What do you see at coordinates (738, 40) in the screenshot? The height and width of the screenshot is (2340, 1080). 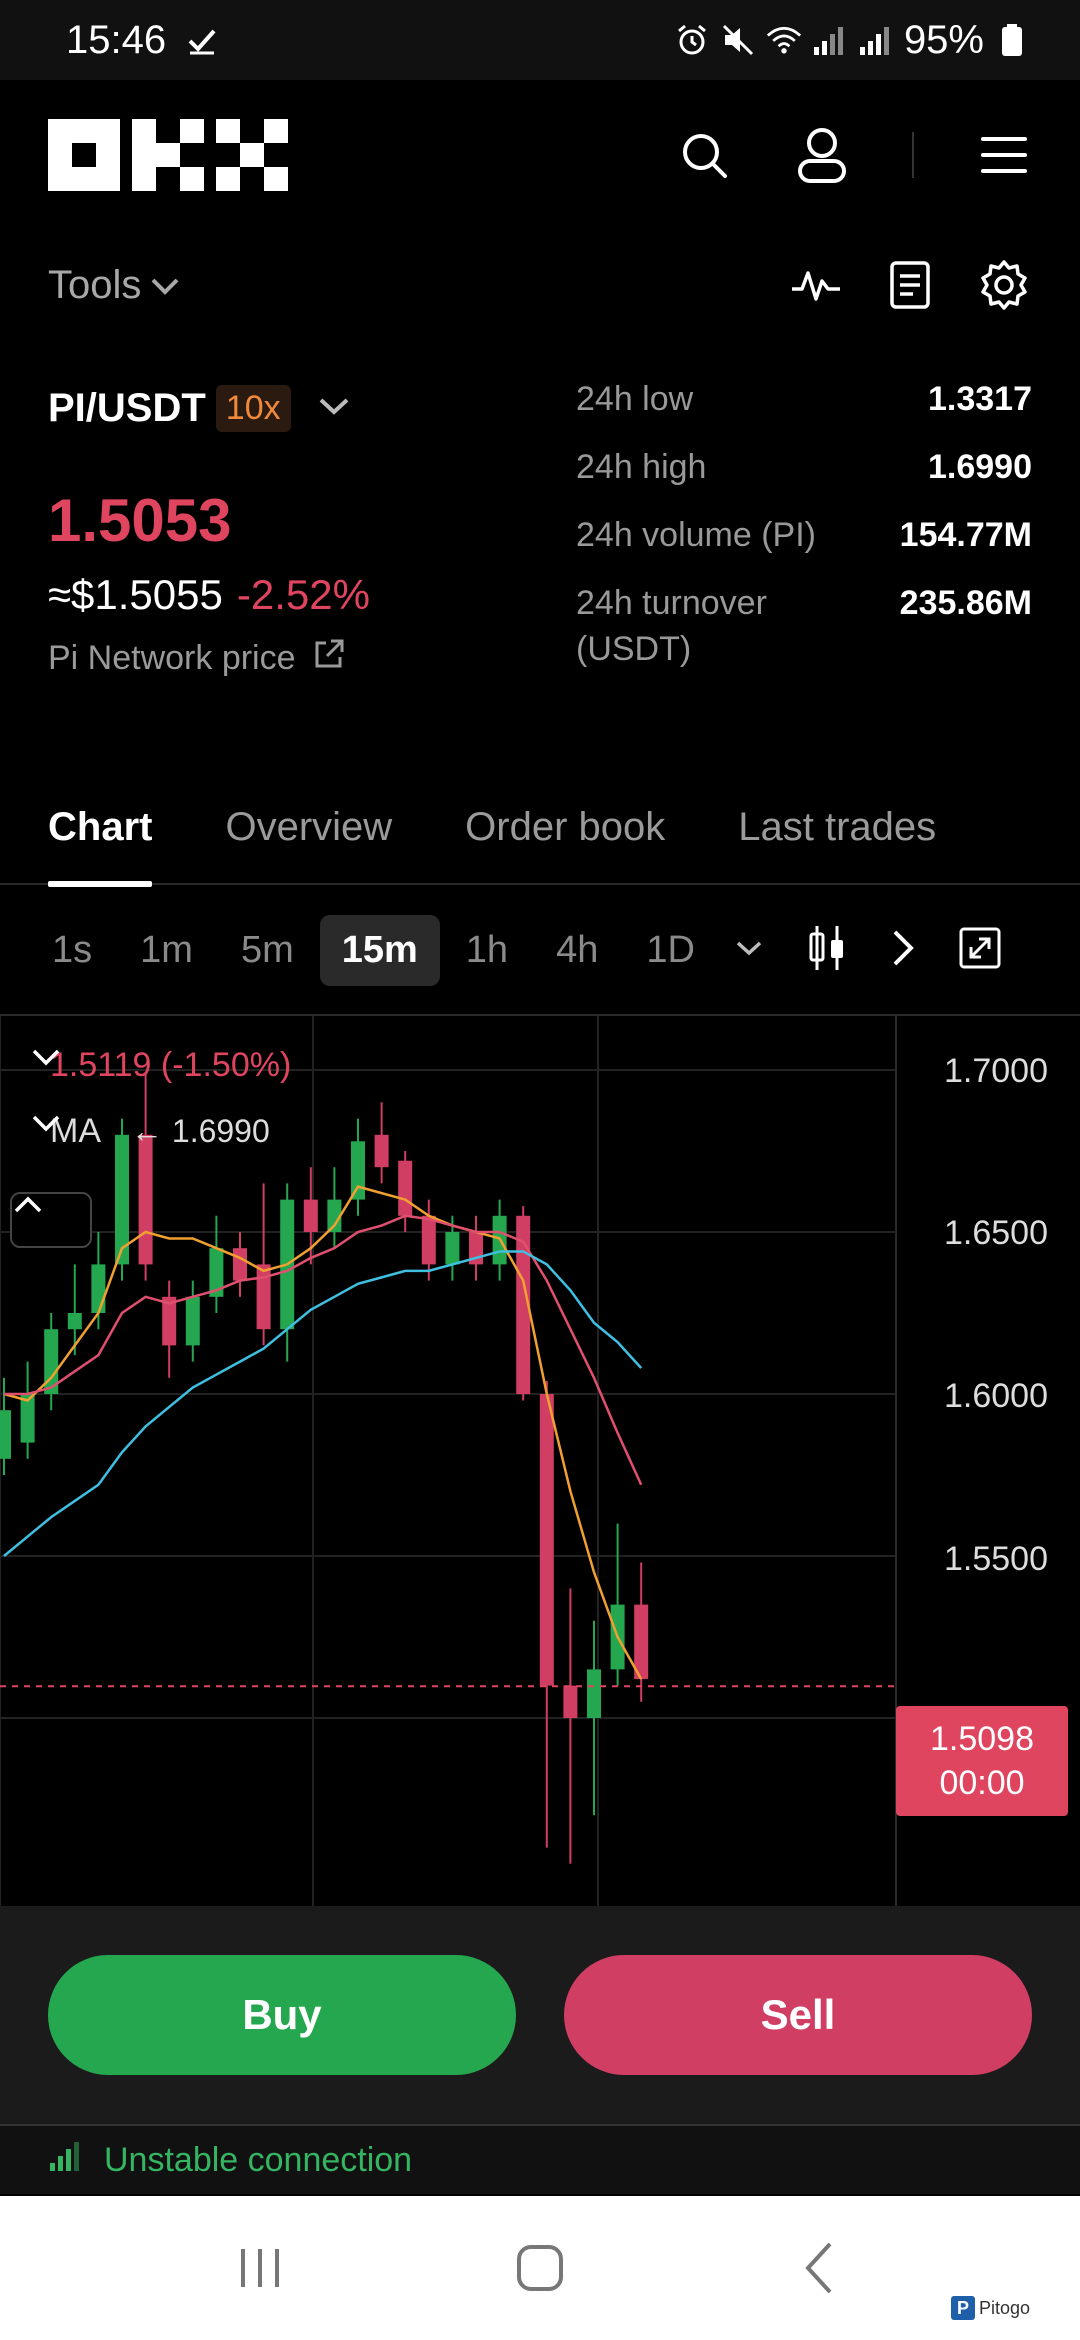 I see `mute-icon` at bounding box center [738, 40].